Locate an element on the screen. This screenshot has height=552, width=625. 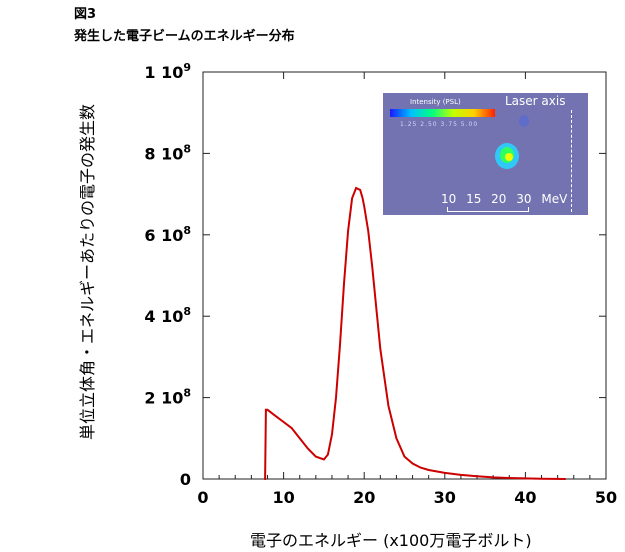
laser-axis-line is located at coordinates (571, 161).